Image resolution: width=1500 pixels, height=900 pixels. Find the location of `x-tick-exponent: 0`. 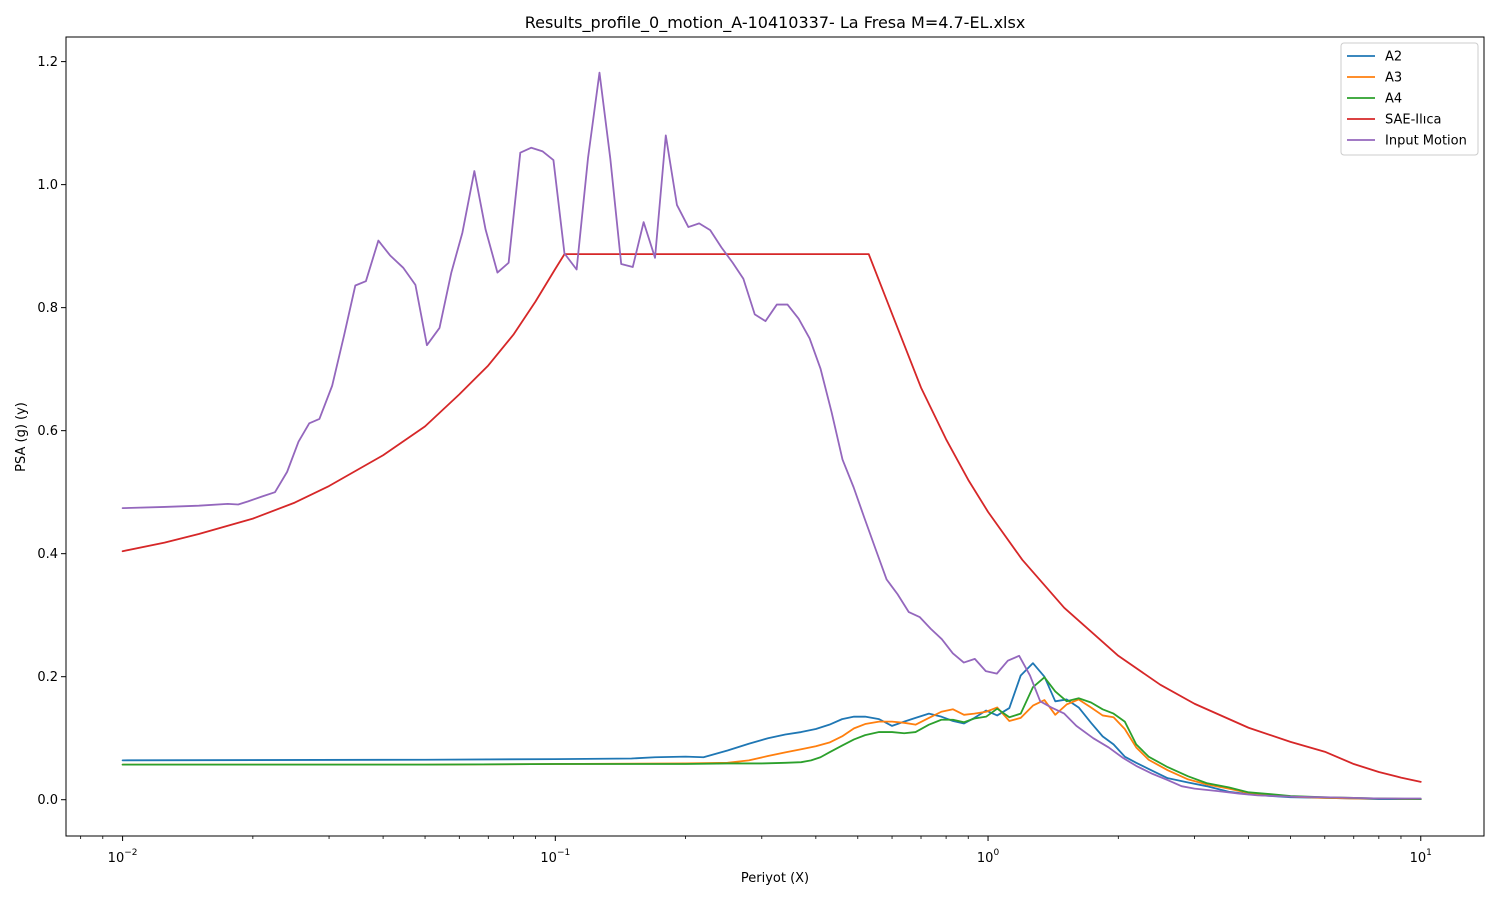

x-tick-exponent: 0 is located at coordinates (996, 853).